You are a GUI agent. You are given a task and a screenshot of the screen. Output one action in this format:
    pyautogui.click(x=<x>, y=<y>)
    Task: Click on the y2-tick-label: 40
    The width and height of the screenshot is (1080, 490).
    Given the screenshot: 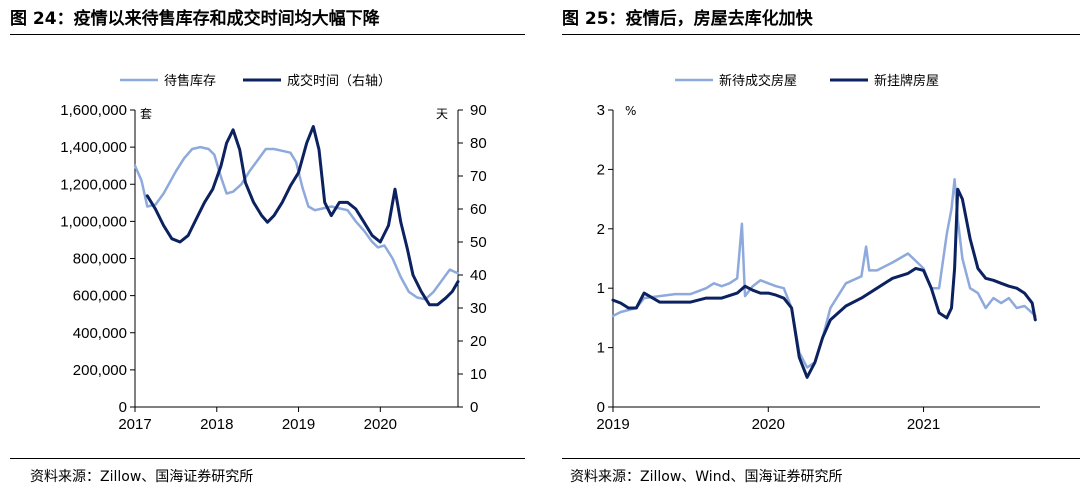 What is the action you would take?
    pyautogui.click(x=478, y=275)
    